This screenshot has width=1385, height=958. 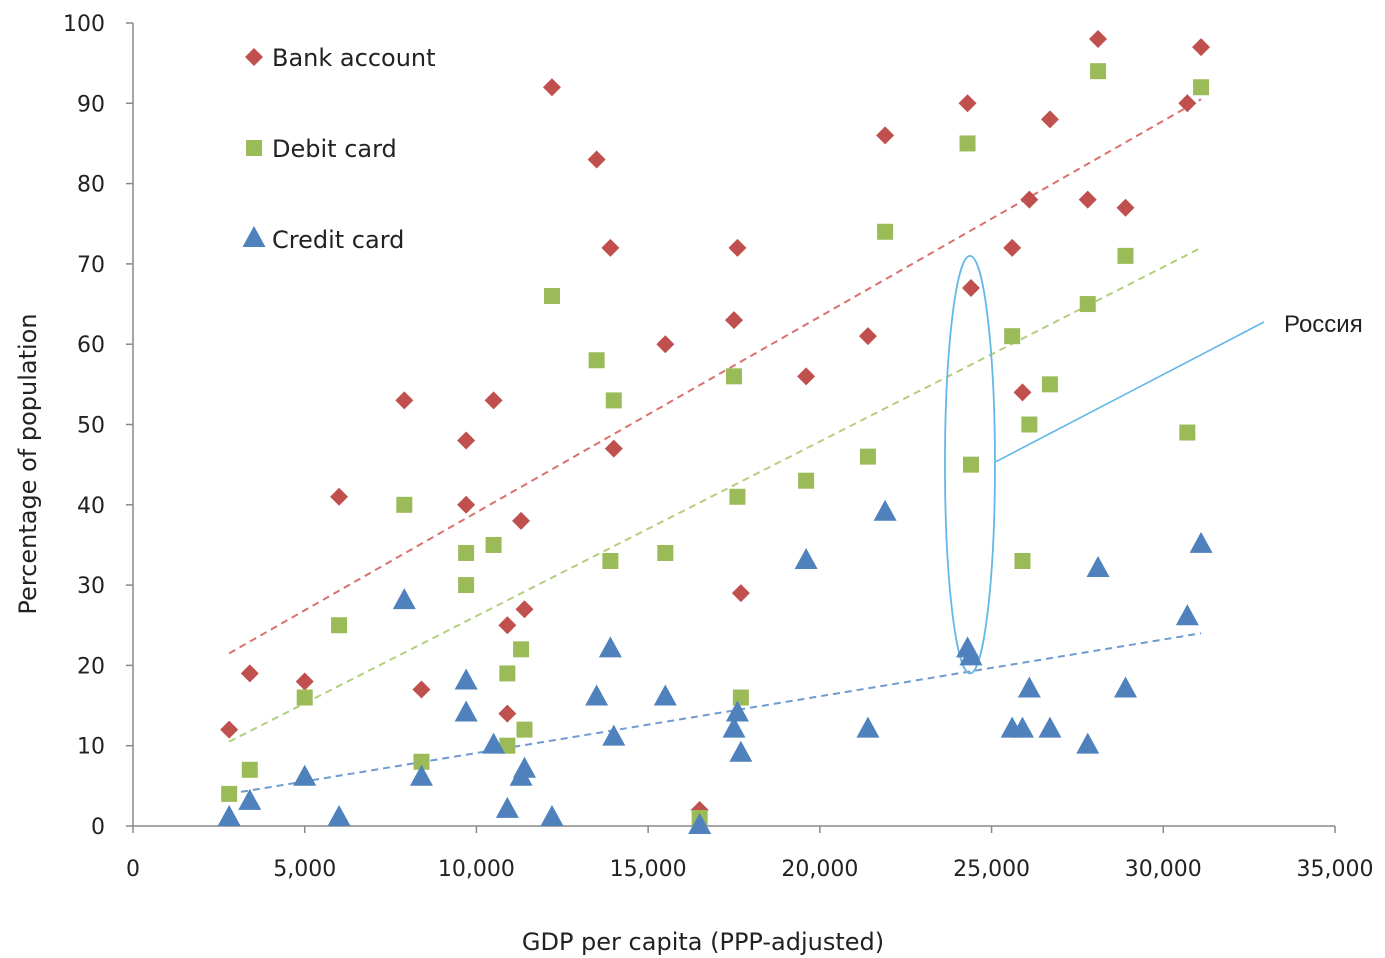 I want to click on y-tick-label: 30, so click(x=91, y=586).